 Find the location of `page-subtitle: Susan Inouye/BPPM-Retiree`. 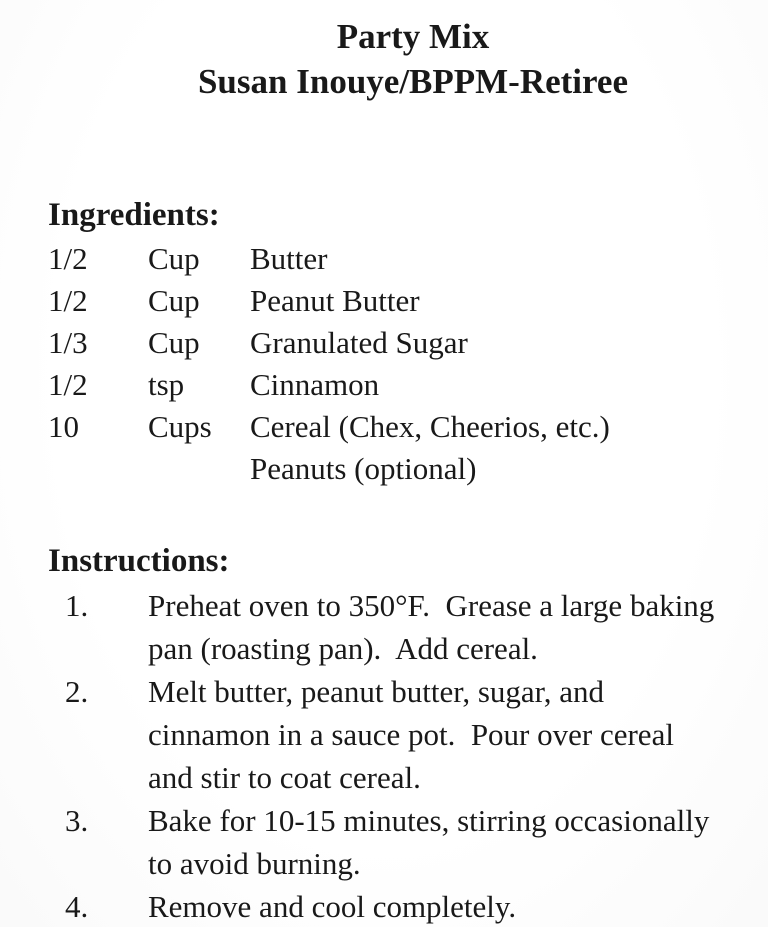

page-subtitle: Susan Inouye/BPPM-Retiree is located at coordinates (413, 81).